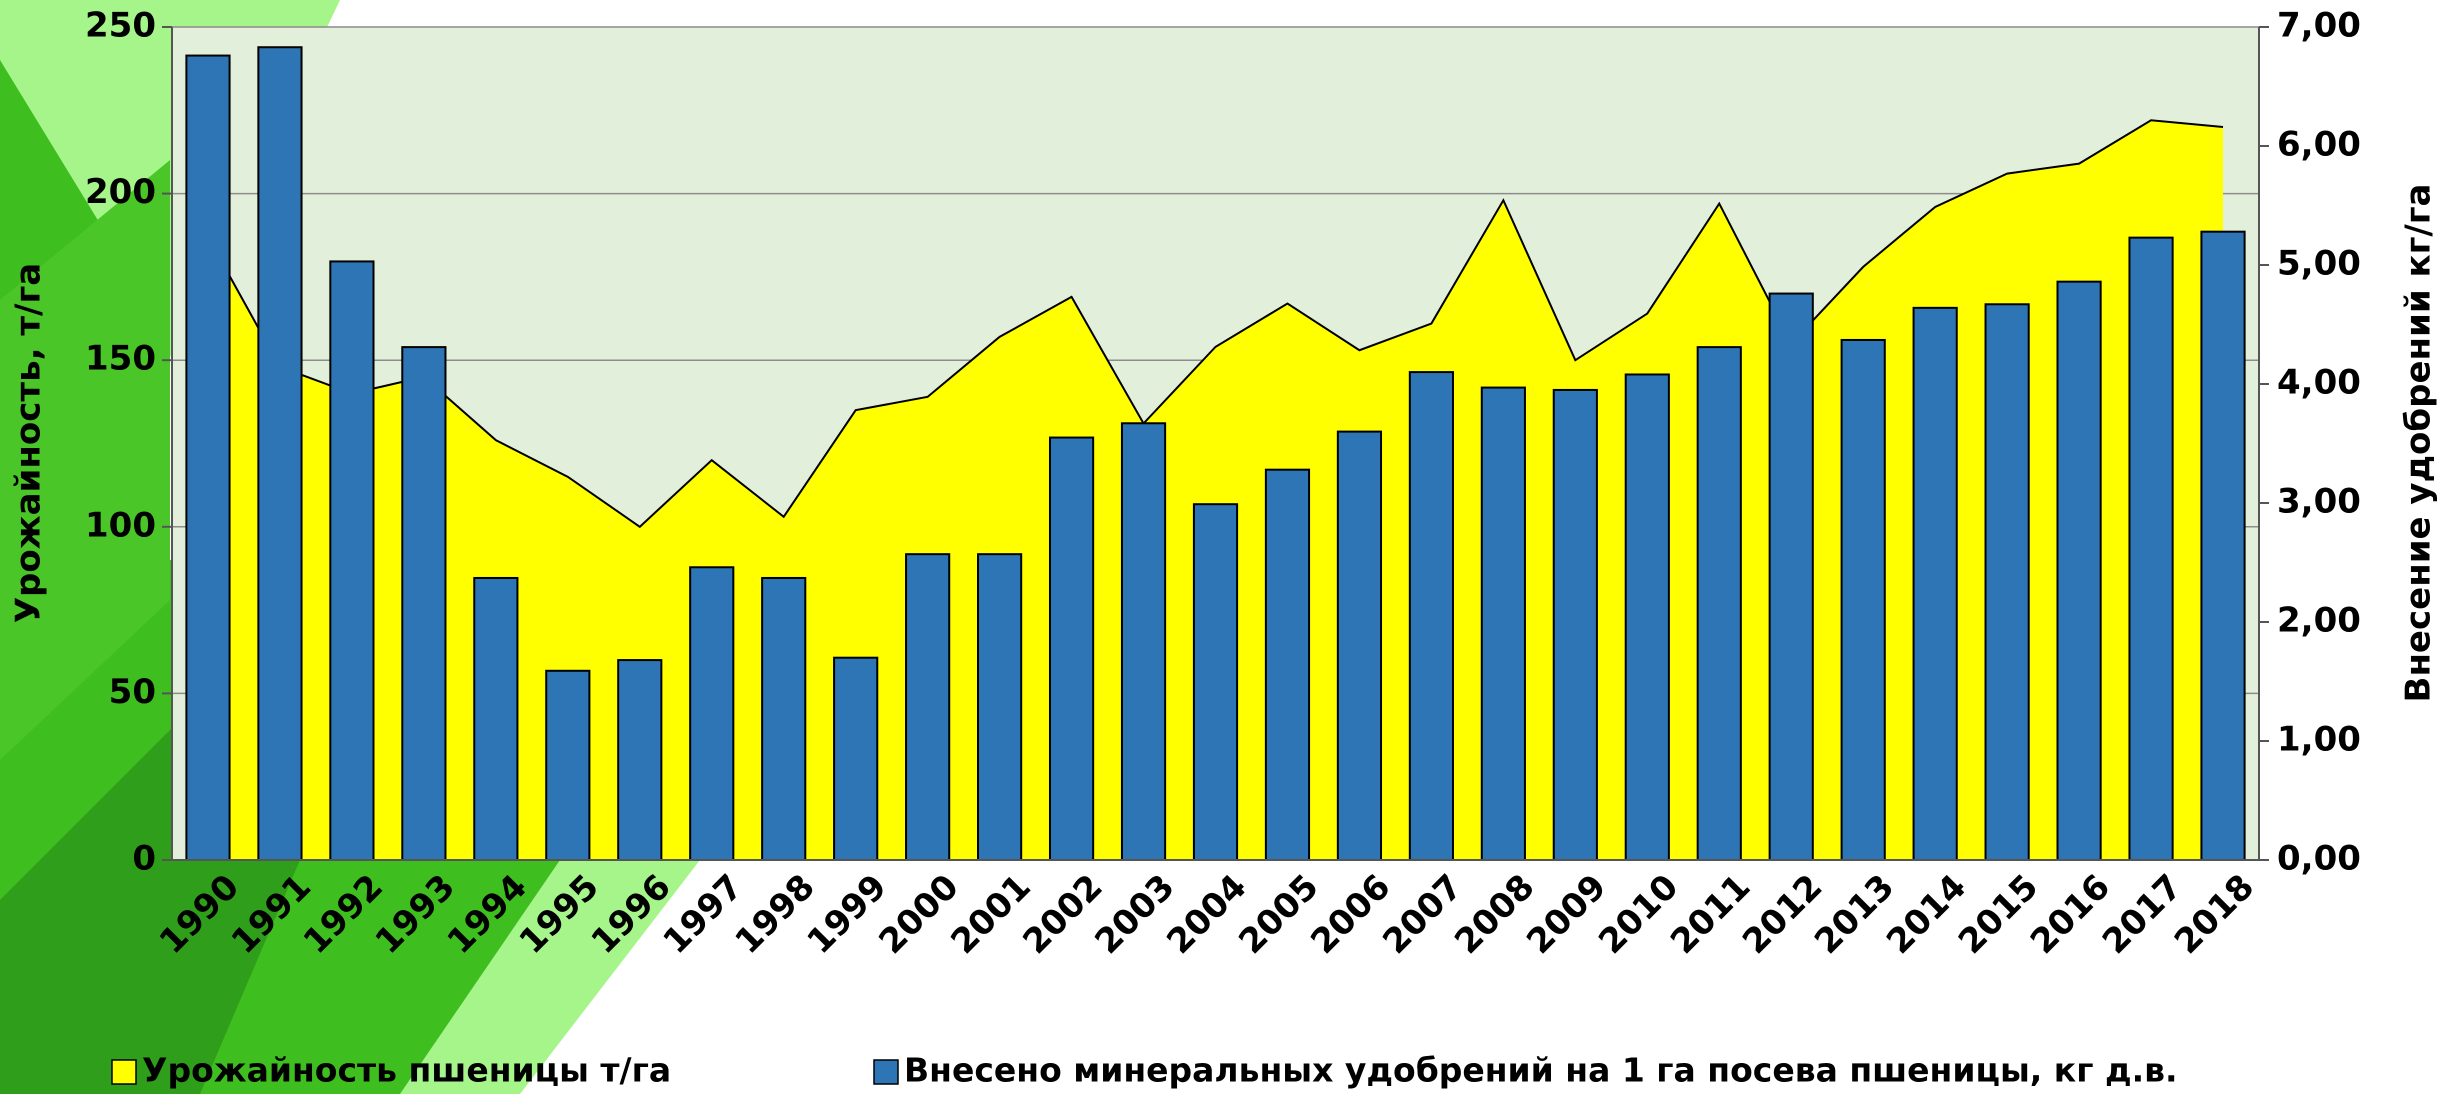 The width and height of the screenshot is (2446, 1094). Describe the element at coordinates (1278, 914) in the screenshot. I see `x-tick-label: 2005` at that location.